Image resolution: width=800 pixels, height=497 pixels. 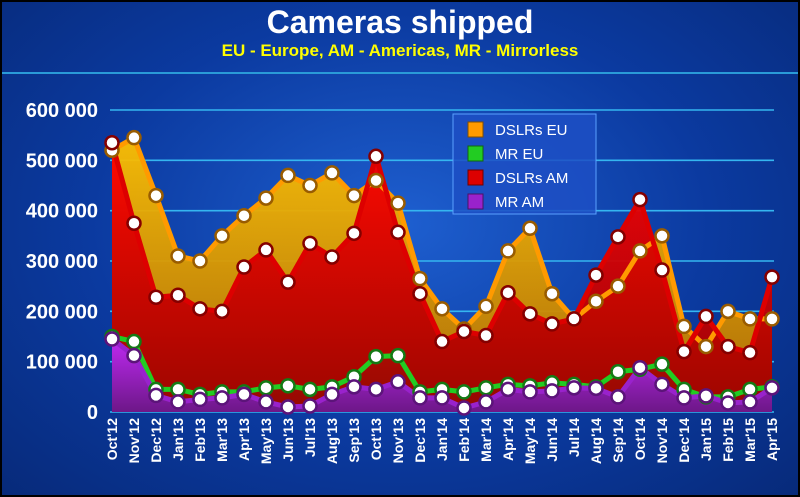 I want to click on y-tick-label: 500 000, so click(x=62, y=161).